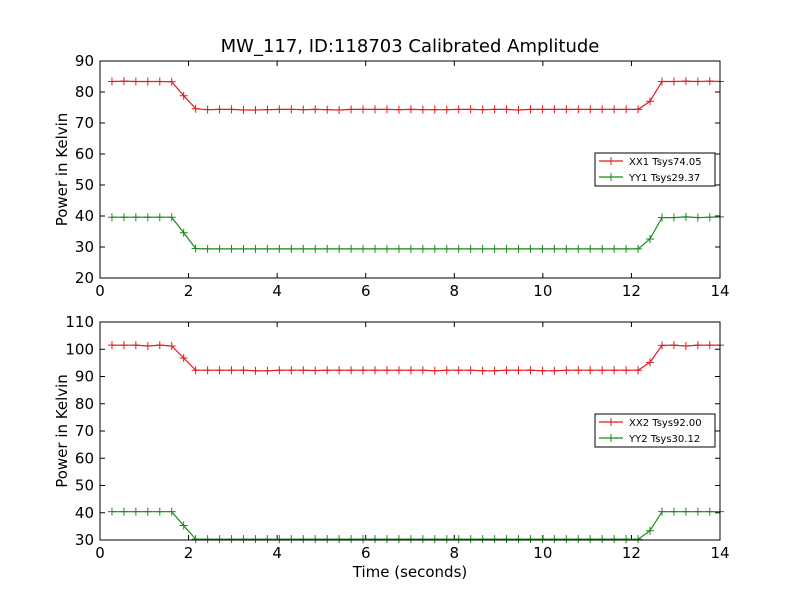 This screenshot has width=800, height=600. What do you see at coordinates (655, 169) in the screenshot?
I see `legend: XX1 Tsys74.05 YY1 Tsys29.37` at bounding box center [655, 169].